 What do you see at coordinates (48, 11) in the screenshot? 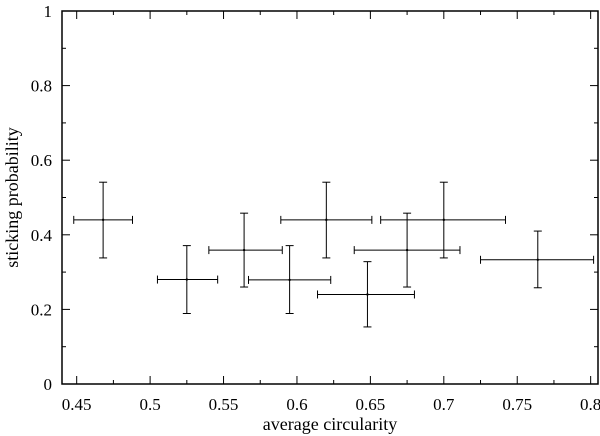
I see `y-tick-label: 1` at bounding box center [48, 11].